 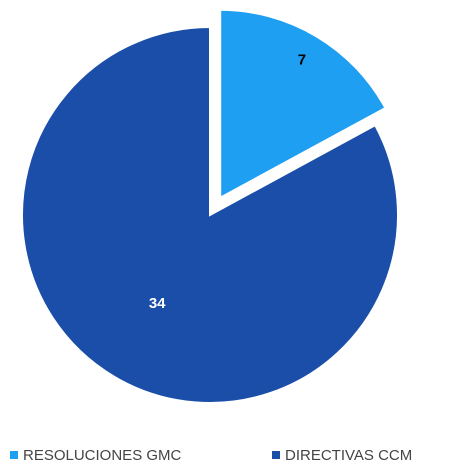 I want to click on data-label: 7, so click(x=302, y=59).